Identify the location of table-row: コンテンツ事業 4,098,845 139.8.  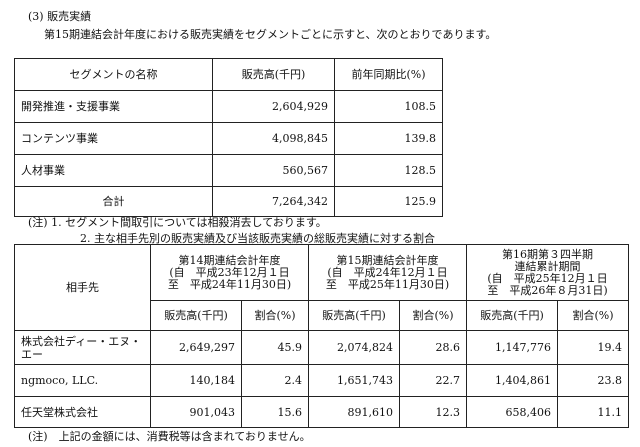
(228, 138).